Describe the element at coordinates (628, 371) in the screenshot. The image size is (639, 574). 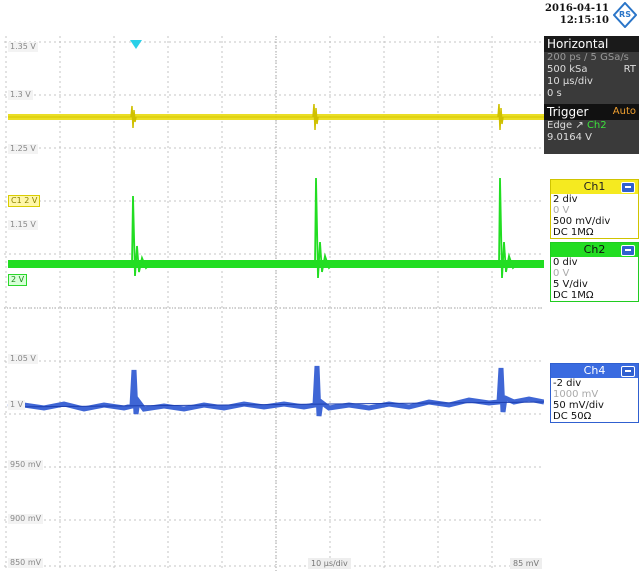
I see `ch4-toggle-icon` at that location.